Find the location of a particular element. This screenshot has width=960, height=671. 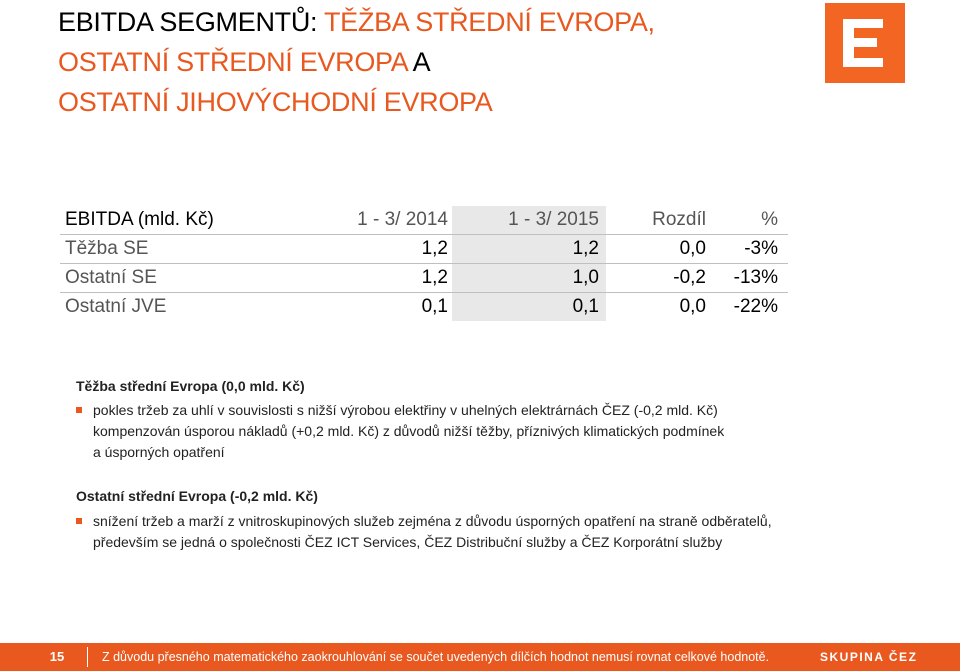

row-label: Ostatní SE is located at coordinates (111, 277).